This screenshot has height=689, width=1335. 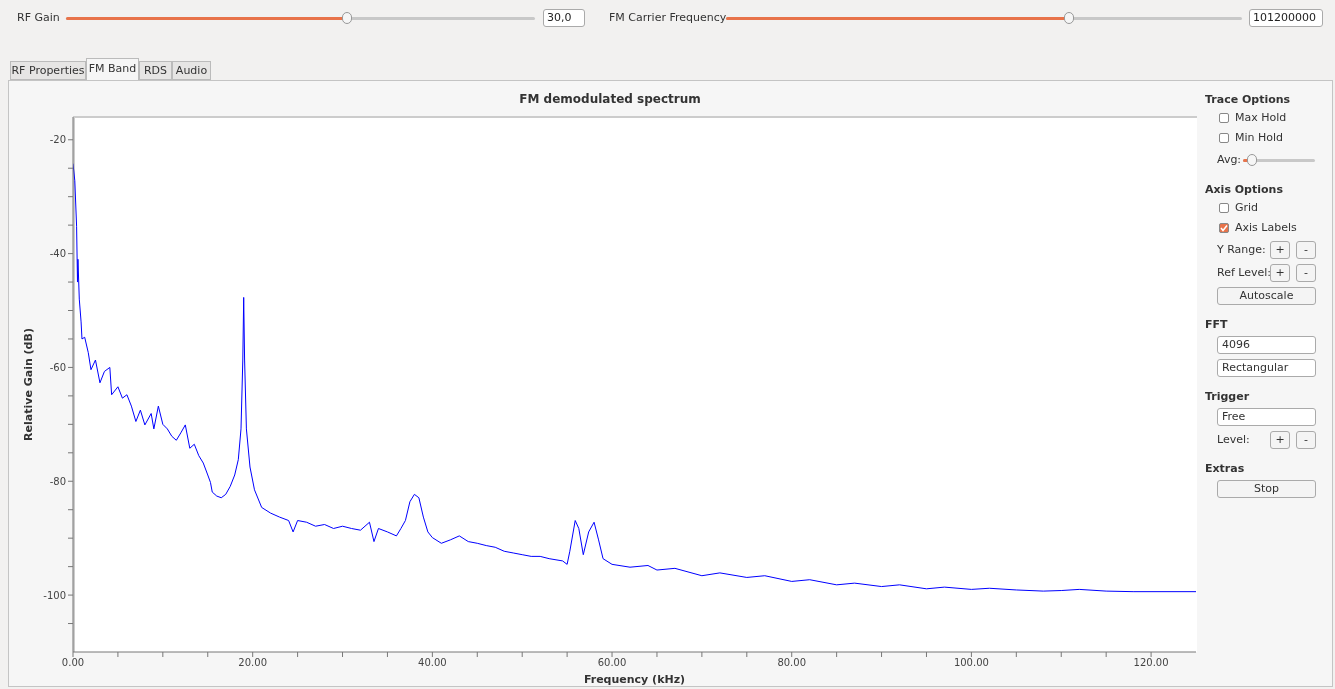 What do you see at coordinates (57, 367) in the screenshot?
I see `y-tick-label: -60` at bounding box center [57, 367].